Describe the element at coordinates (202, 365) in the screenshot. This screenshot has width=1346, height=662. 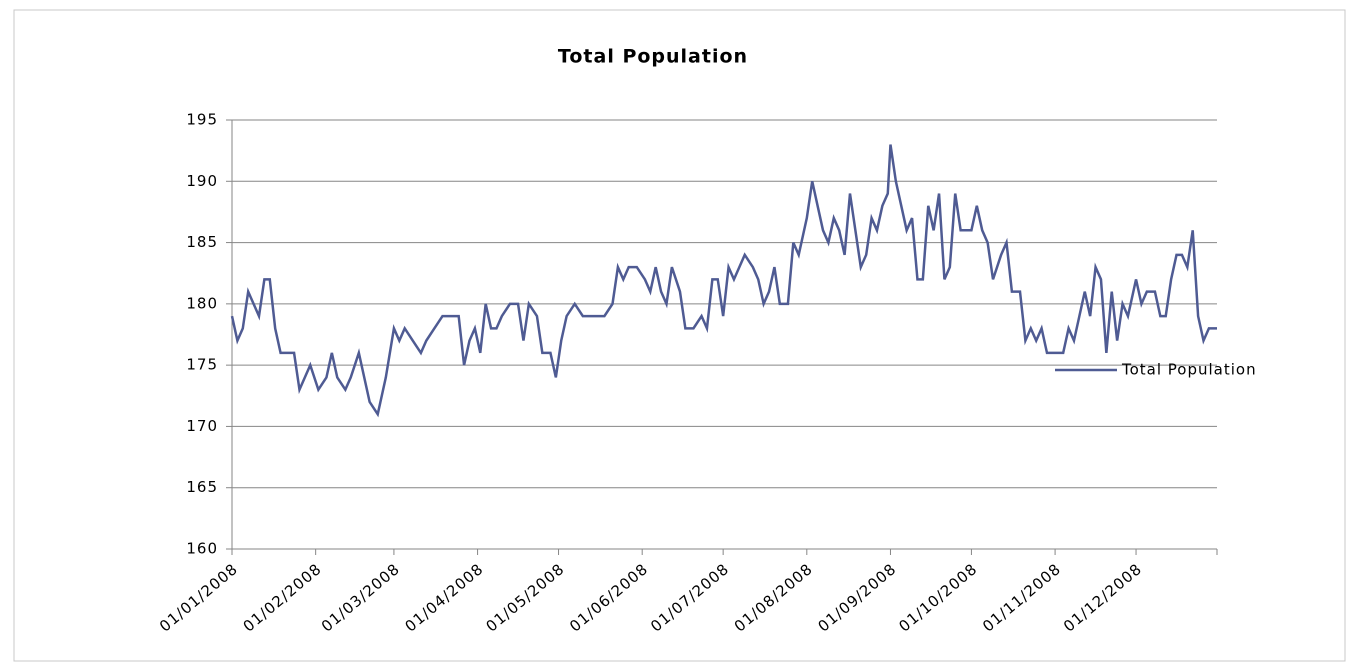
I see `y-tick-label: 175` at that location.